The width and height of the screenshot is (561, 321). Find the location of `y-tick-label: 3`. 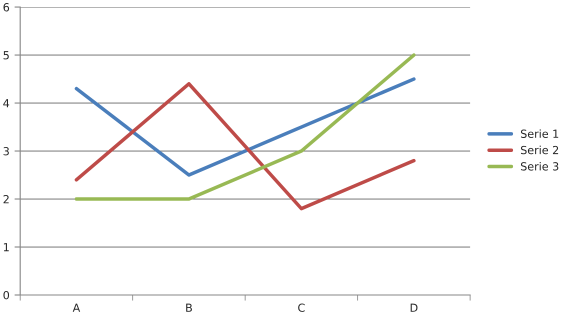

y-tick-label: 3 is located at coordinates (6, 151).